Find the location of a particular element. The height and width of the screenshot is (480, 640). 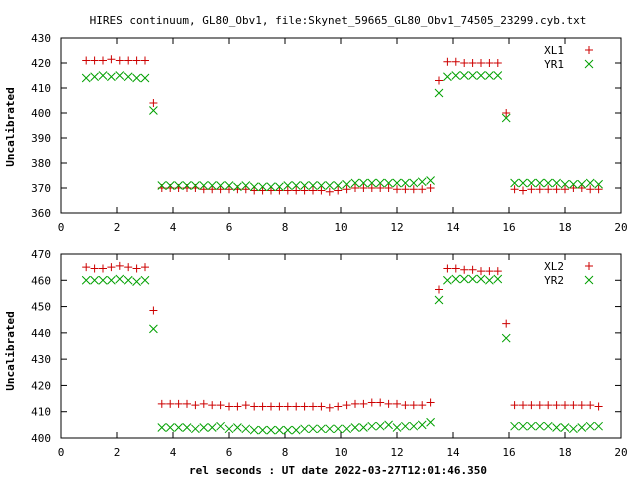

y-tick-label: 460 is located at coordinates (41, 280).